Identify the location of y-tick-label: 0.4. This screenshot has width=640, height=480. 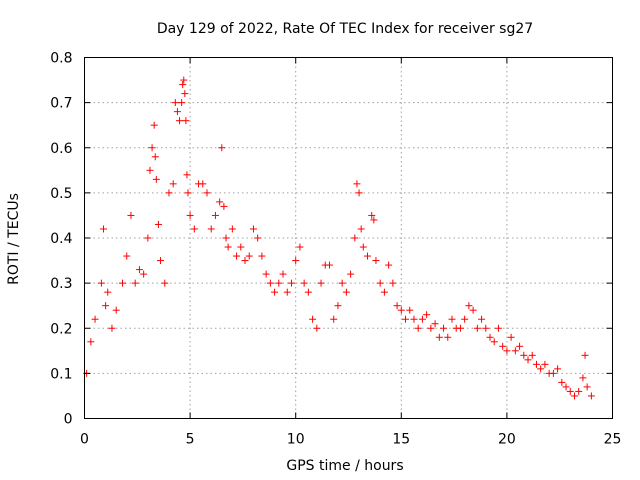
(61, 239).